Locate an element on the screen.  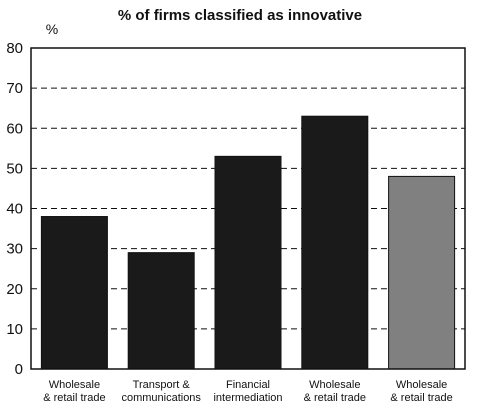
x-category-label: intermediation is located at coordinates (247, 398).